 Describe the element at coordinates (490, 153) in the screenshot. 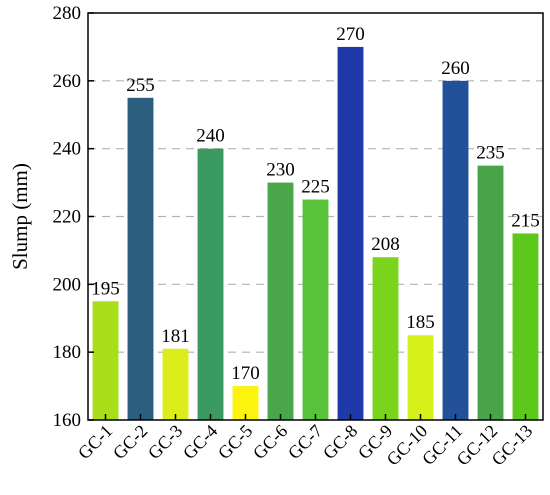

I see `value-label: 235` at that location.